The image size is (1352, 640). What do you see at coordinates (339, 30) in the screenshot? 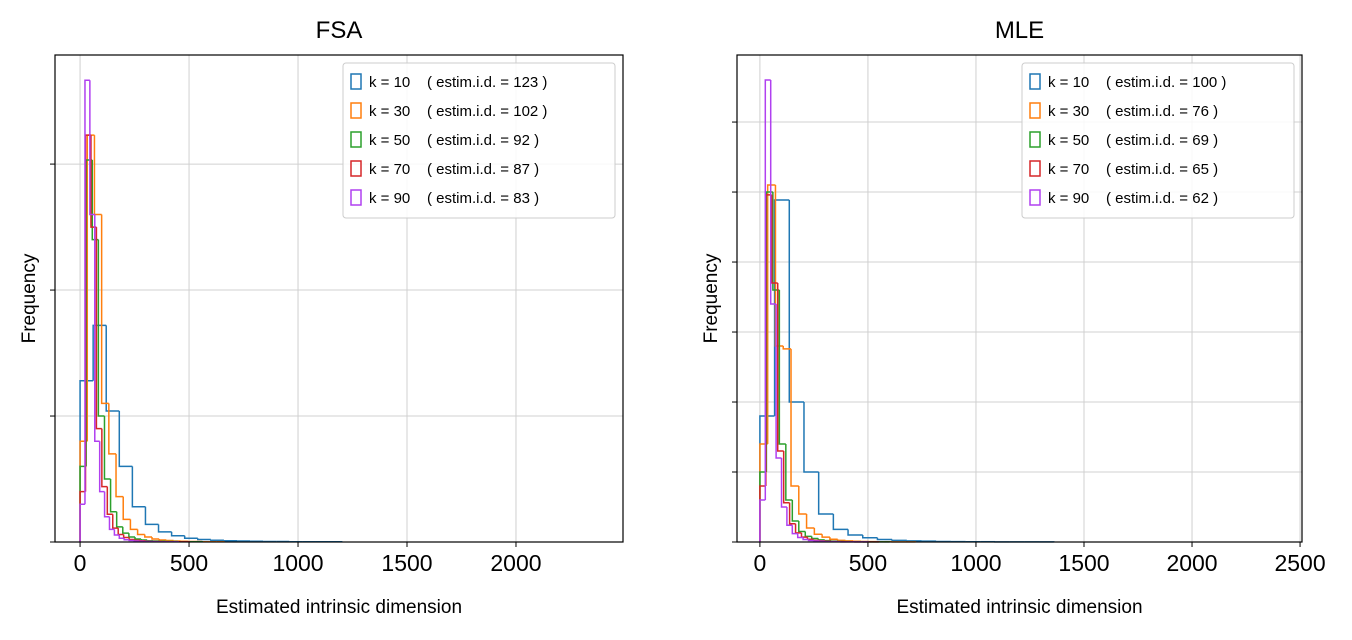
I see `chart-title: FSA` at bounding box center [339, 30].